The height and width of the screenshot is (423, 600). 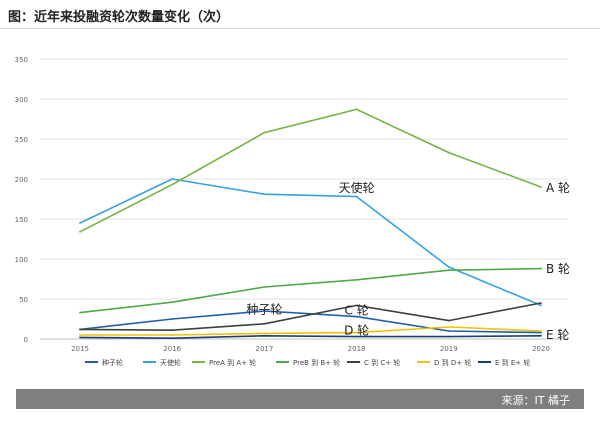 What do you see at coordinates (535, 400) in the screenshot?
I see `source-text: 来源：IT 橘子` at bounding box center [535, 400].